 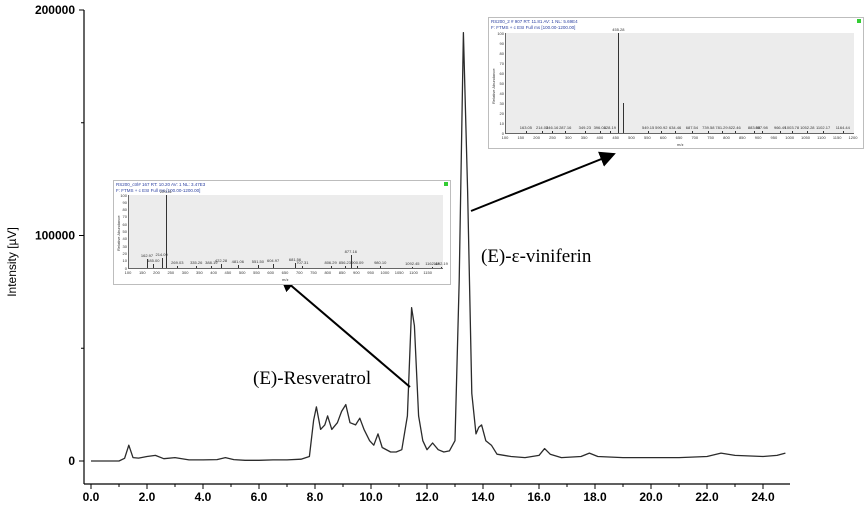 I want to click on resveratrol-arrow, so click(x=345, y=331).